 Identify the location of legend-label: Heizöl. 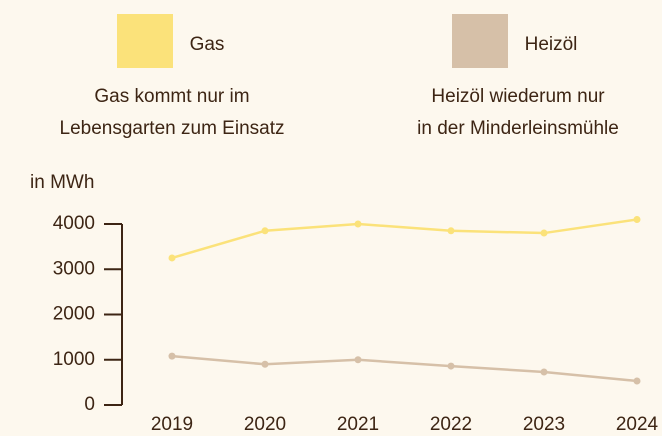
(551, 44).